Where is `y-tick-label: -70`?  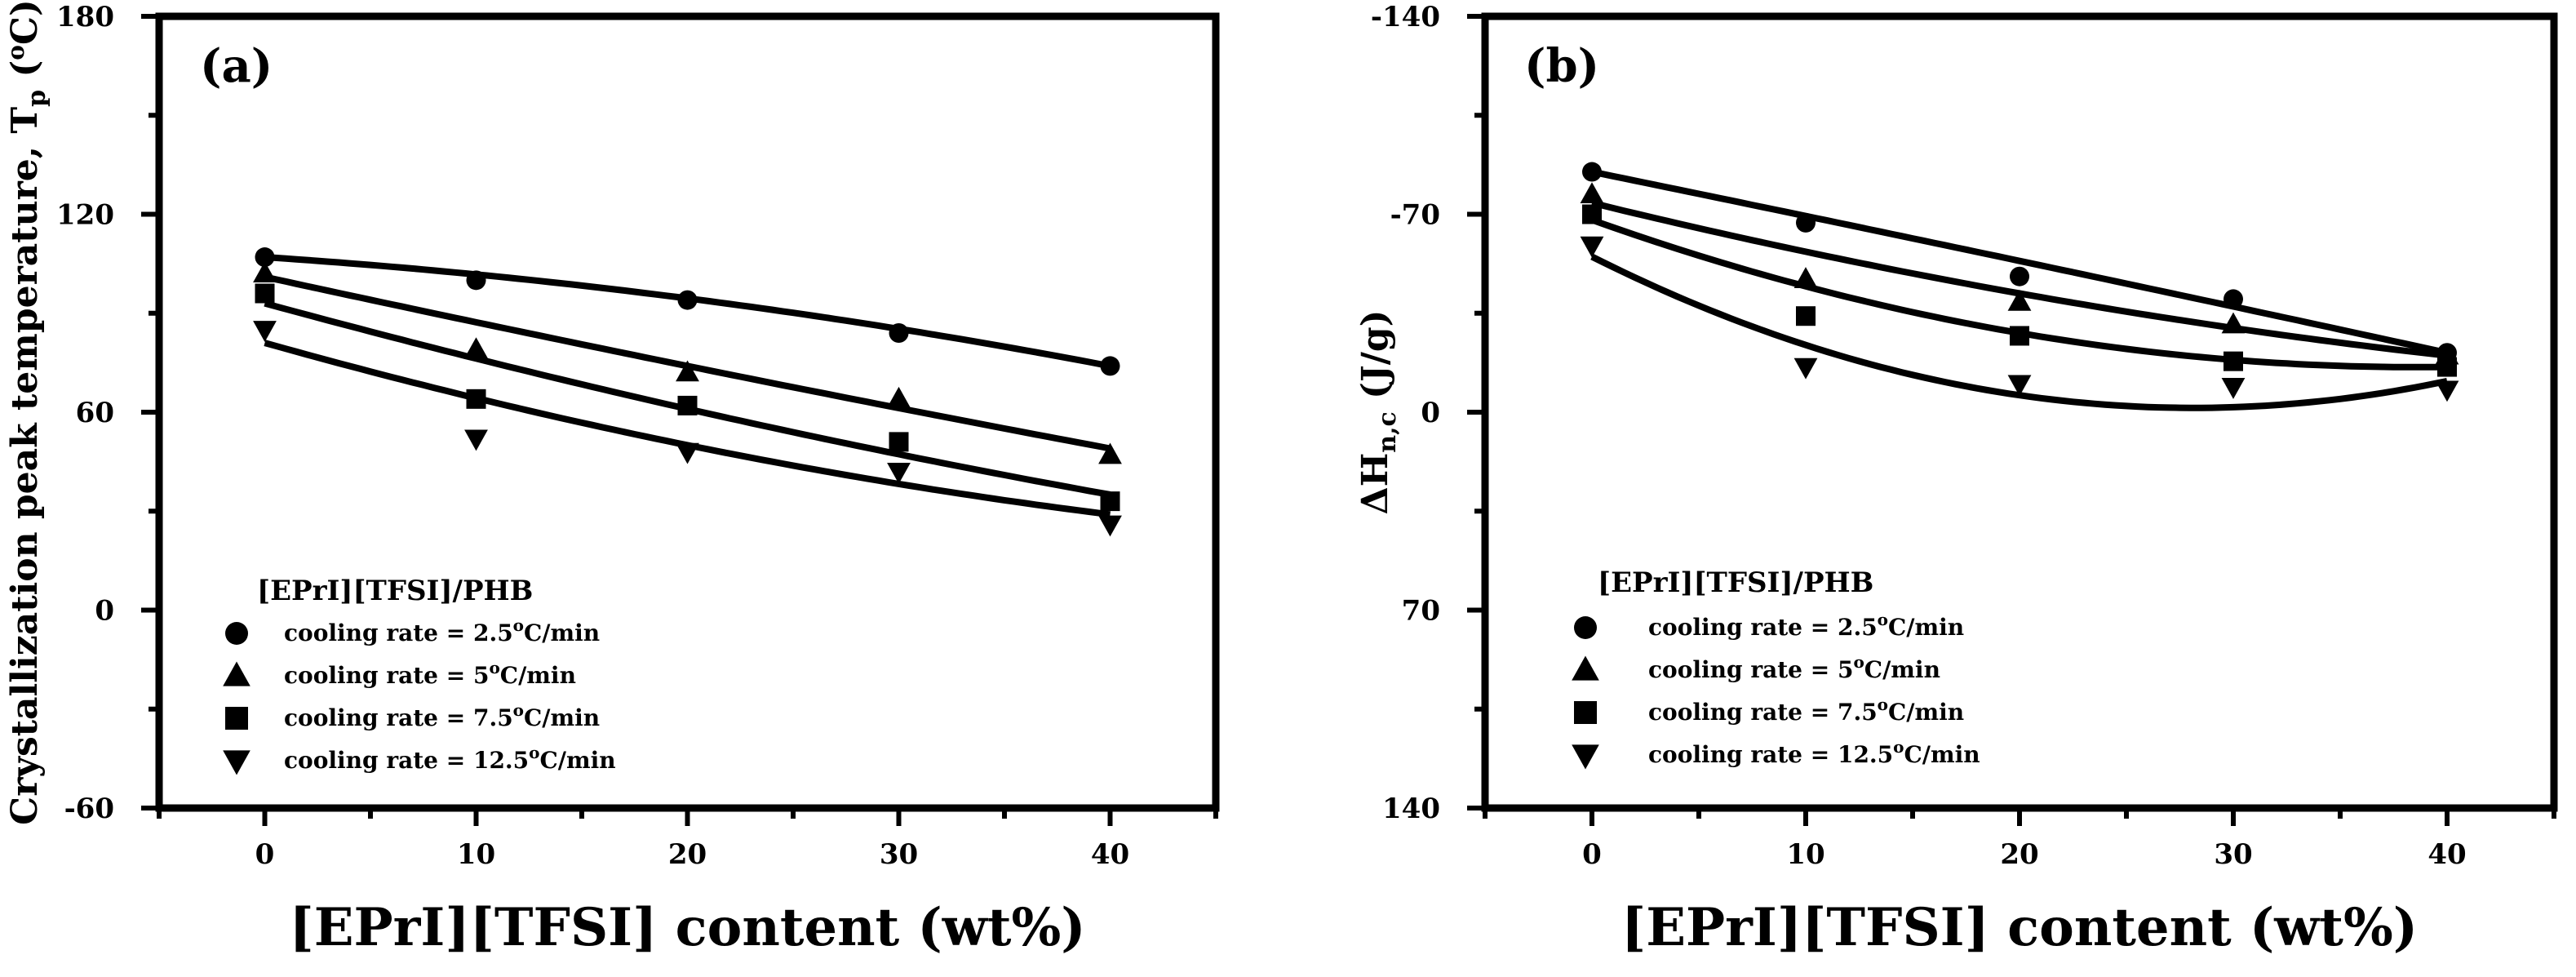 y-tick-label: -70 is located at coordinates (1415, 215).